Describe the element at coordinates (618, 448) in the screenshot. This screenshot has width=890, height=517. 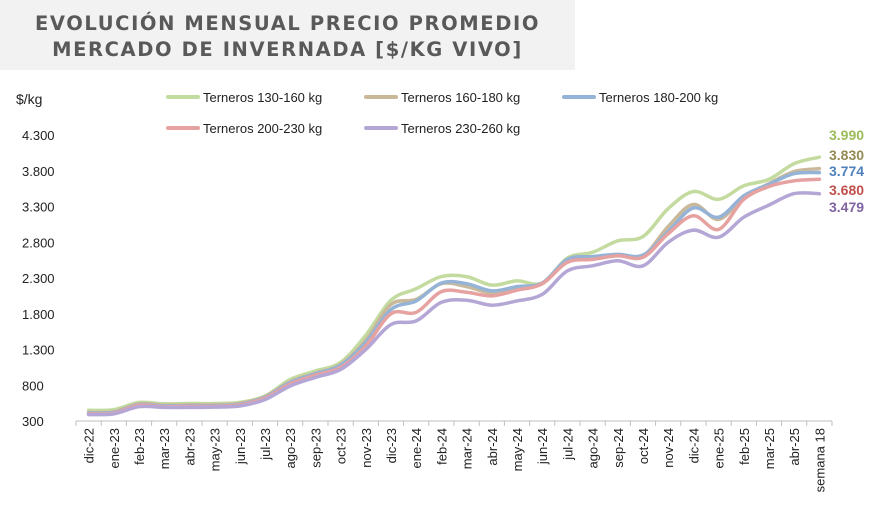
I see `x-tick-label: sep-24` at that location.